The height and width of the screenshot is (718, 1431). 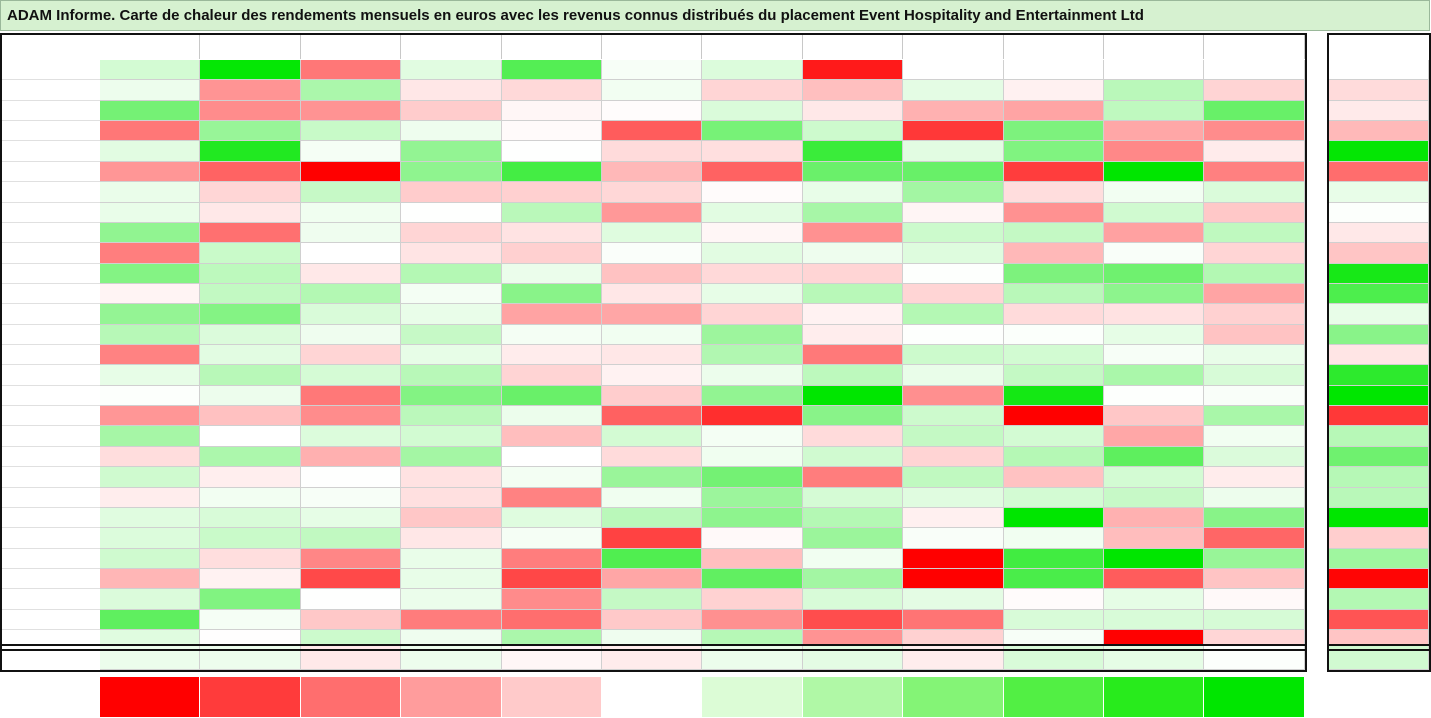 What do you see at coordinates (50, 697) in the screenshot?
I see `scale-label` at bounding box center [50, 697].